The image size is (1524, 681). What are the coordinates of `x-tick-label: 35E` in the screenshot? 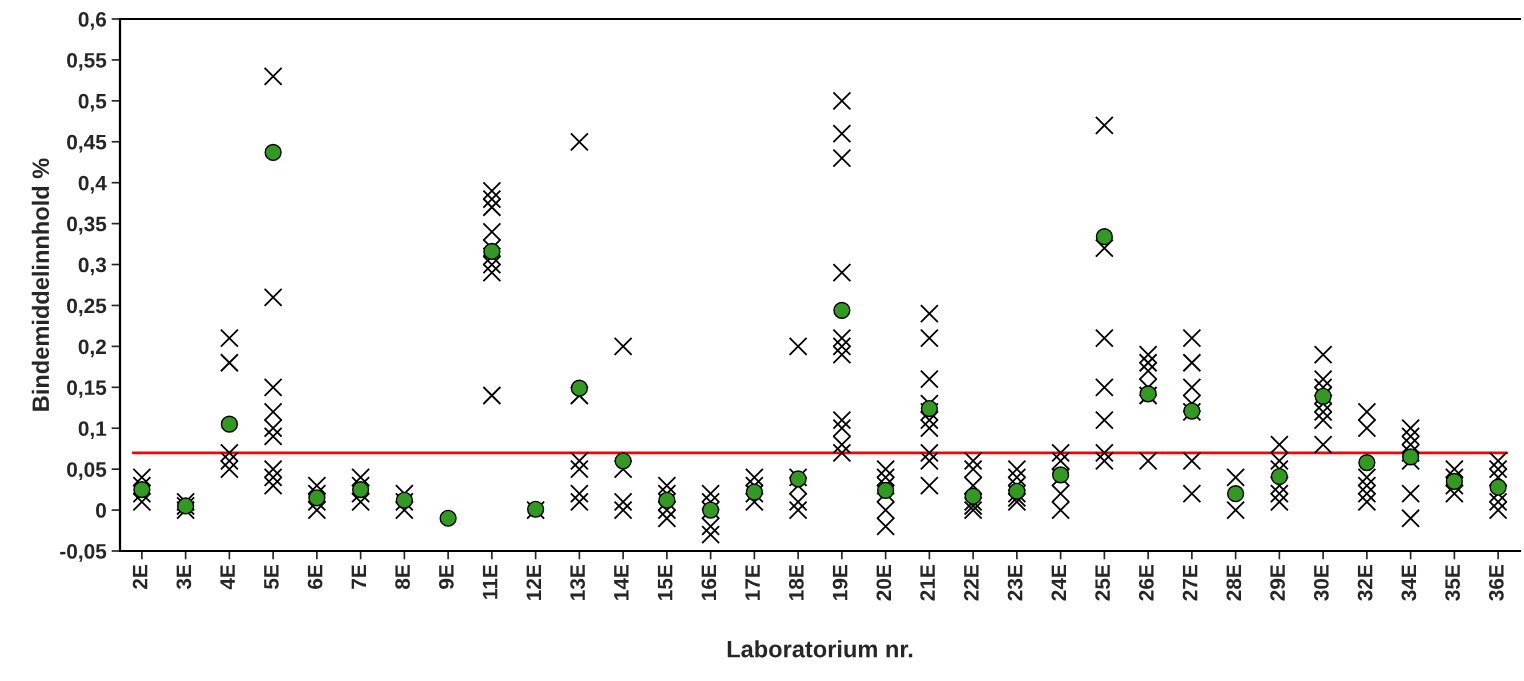 It's located at (1452, 583).